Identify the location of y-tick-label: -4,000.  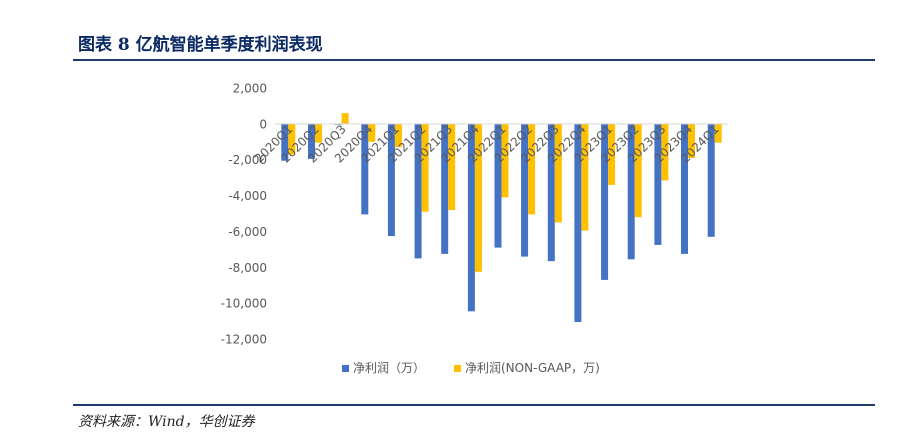
(247, 196).